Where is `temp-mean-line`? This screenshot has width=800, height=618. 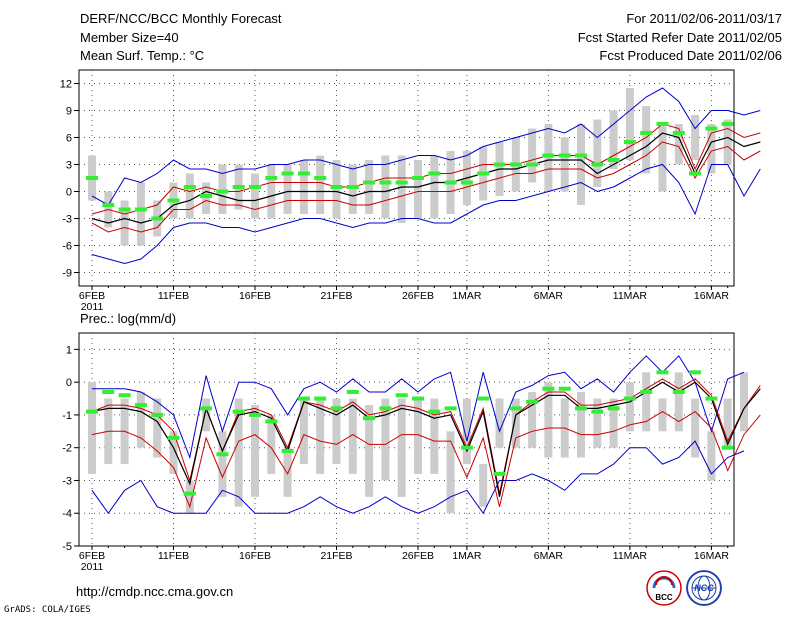
temp-mean-line is located at coordinates (426, 178).